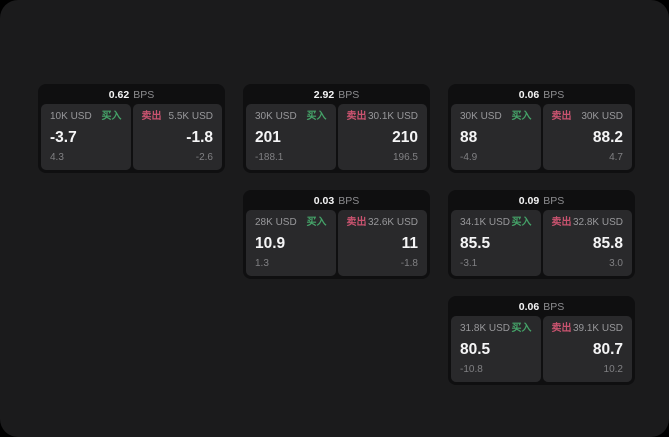  Describe the element at coordinates (204, 157) in the screenshot. I see `sell-delta: -2.6` at that location.